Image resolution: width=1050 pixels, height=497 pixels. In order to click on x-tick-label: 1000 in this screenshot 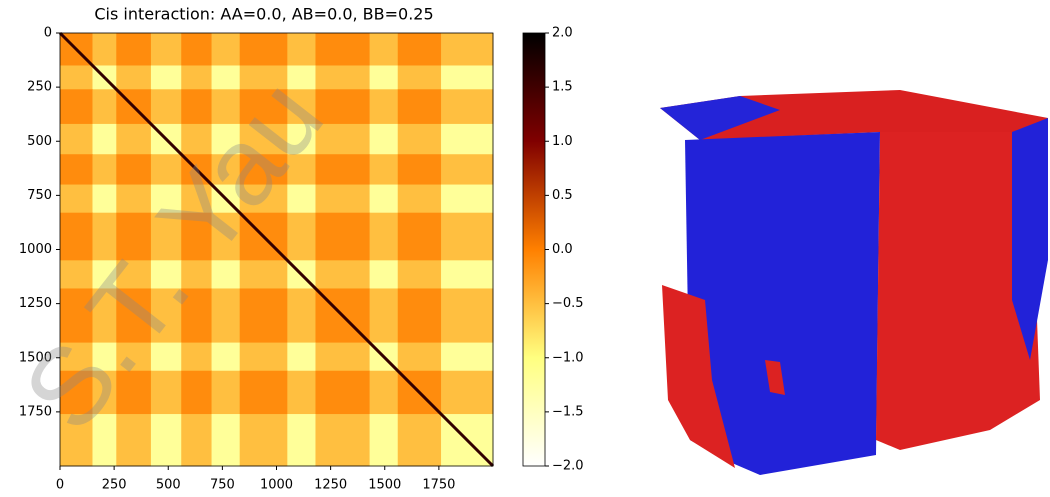, I will do `click(276, 485)`.